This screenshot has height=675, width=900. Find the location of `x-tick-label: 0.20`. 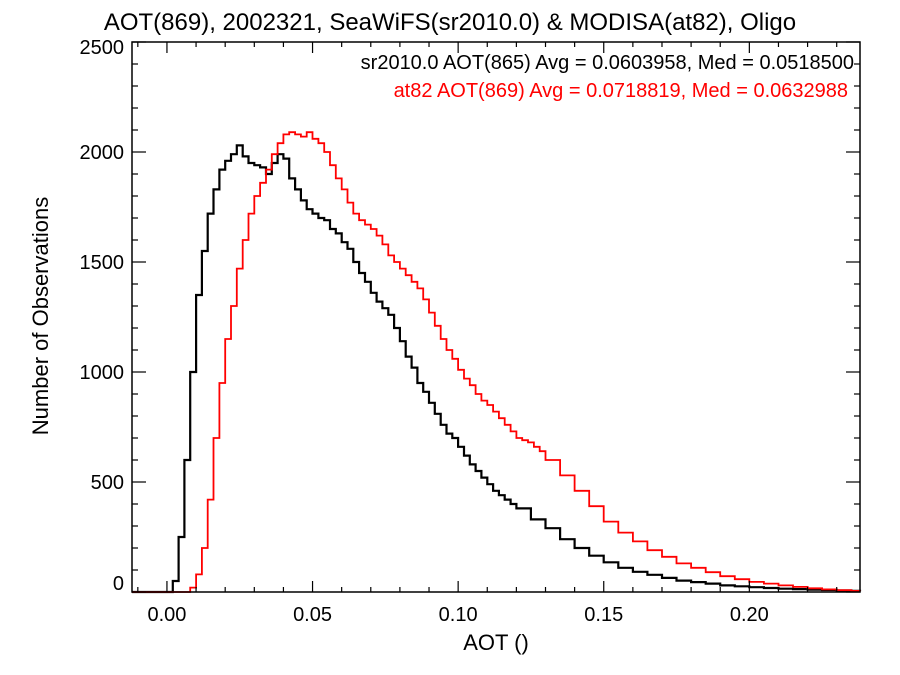

x-tick-label: 0.20 is located at coordinates (749, 615).